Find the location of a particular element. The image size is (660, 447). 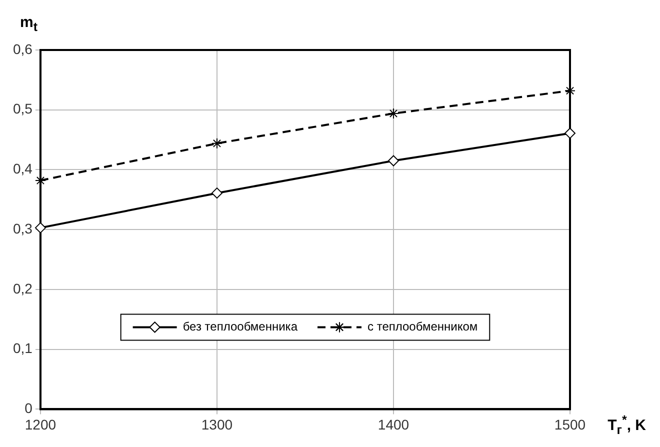

y-tick-label: 0,6 is located at coordinates (22, 48).